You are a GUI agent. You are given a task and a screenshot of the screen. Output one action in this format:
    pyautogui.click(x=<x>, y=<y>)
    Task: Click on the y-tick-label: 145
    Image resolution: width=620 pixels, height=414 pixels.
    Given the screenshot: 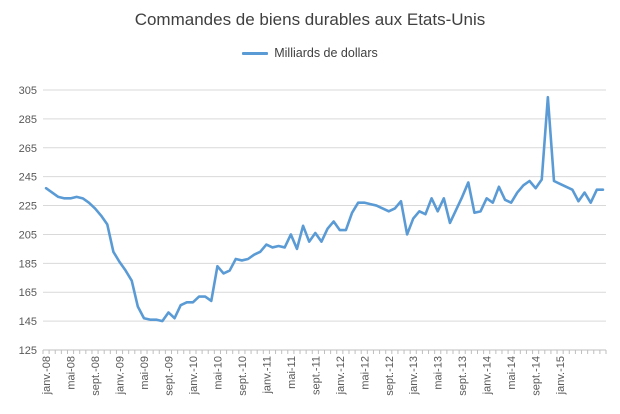 What is the action you would take?
    pyautogui.click(x=28, y=322)
    